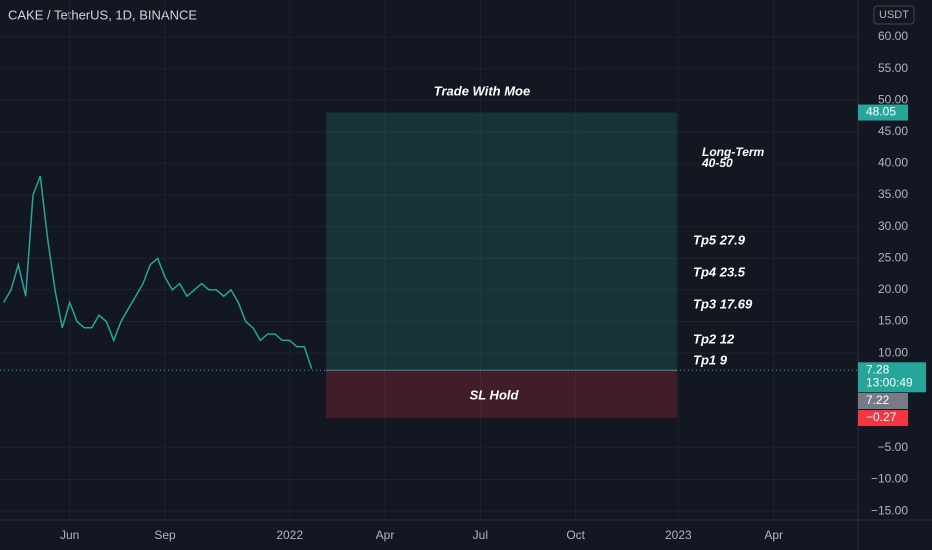 The image size is (932, 550). I want to click on y-tick-label: 50.00, so click(893, 99).